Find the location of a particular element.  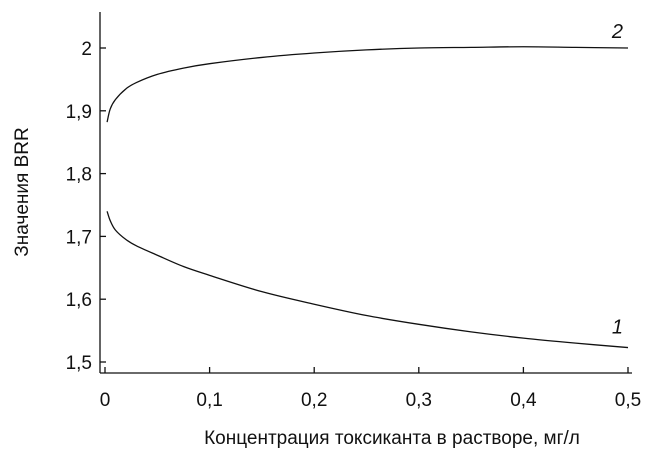

x-tick-label: 0,4 is located at coordinates (523, 400).